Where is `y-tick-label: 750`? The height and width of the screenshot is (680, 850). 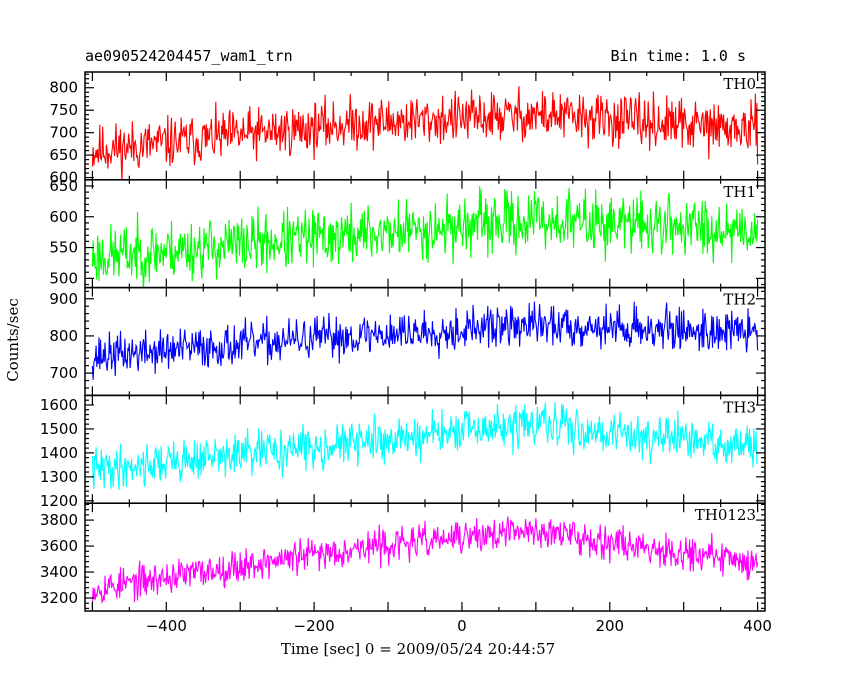 y-tick-label: 750 is located at coordinates (63, 110).